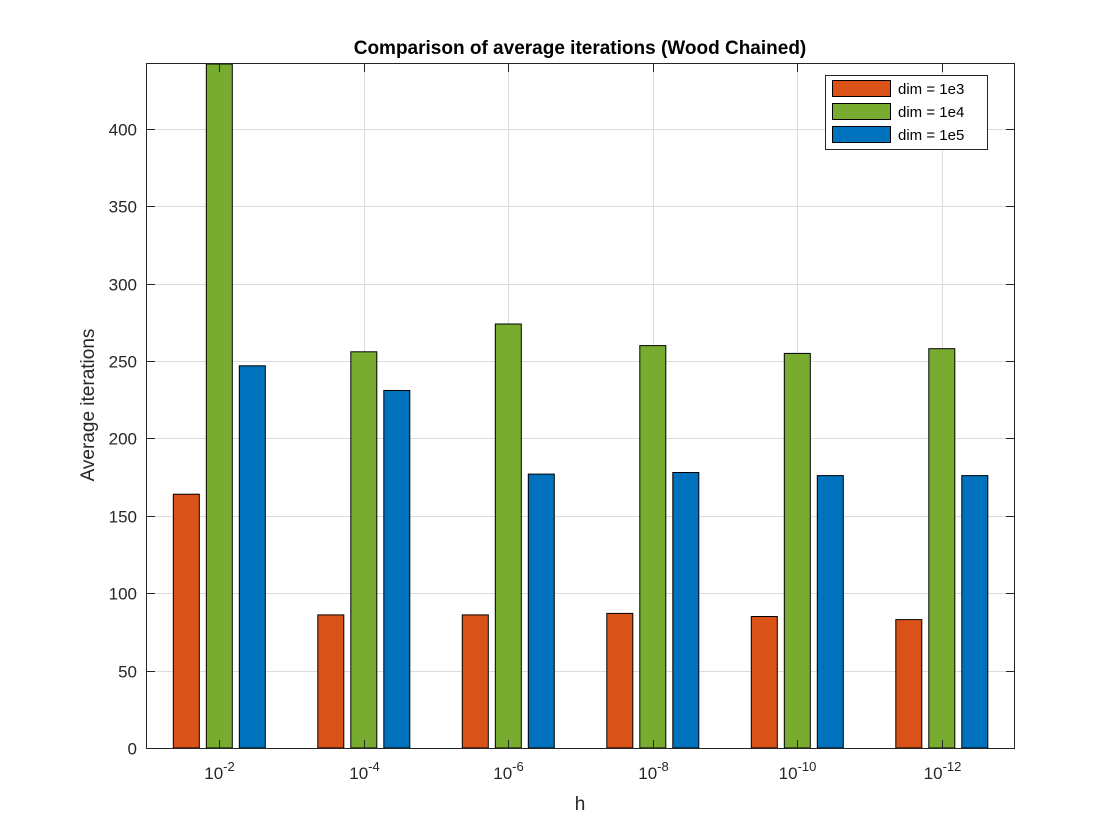  I want to click on x-tick-label: 10⁻², so click(219, 771).